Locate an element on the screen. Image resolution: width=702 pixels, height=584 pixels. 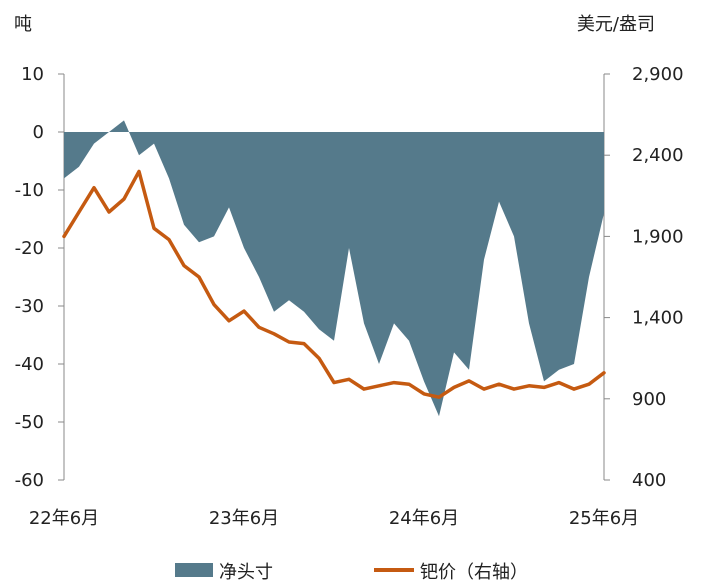
legend-label-net-position: 净头寸 is located at coordinates (246, 572).